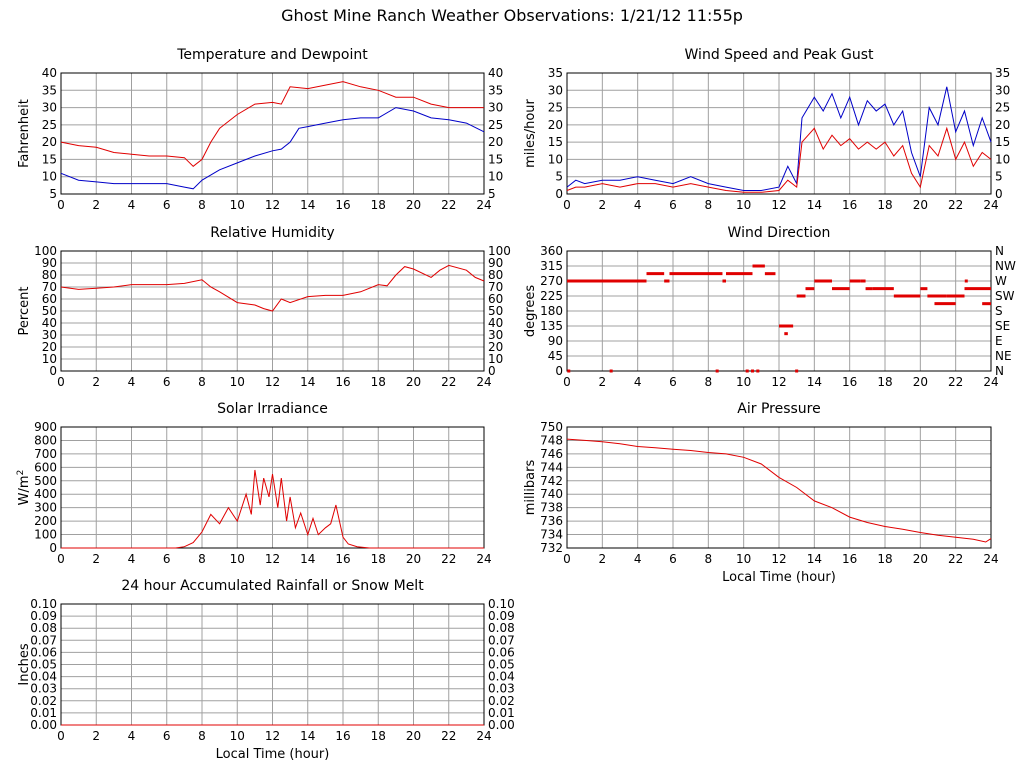 This screenshot has height=768, width=1024. Describe the element at coordinates (49, 299) in the screenshot. I see `y-tick-label: 60` at that location.